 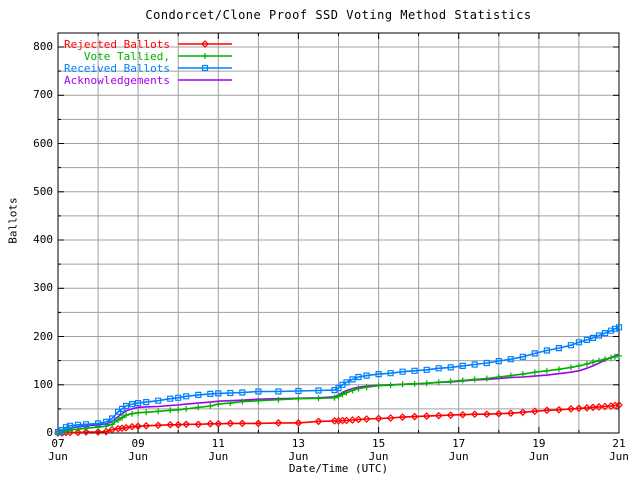 I want to click on legend-item-vote-tallied: Vote Tallied,, so click(x=148, y=56).